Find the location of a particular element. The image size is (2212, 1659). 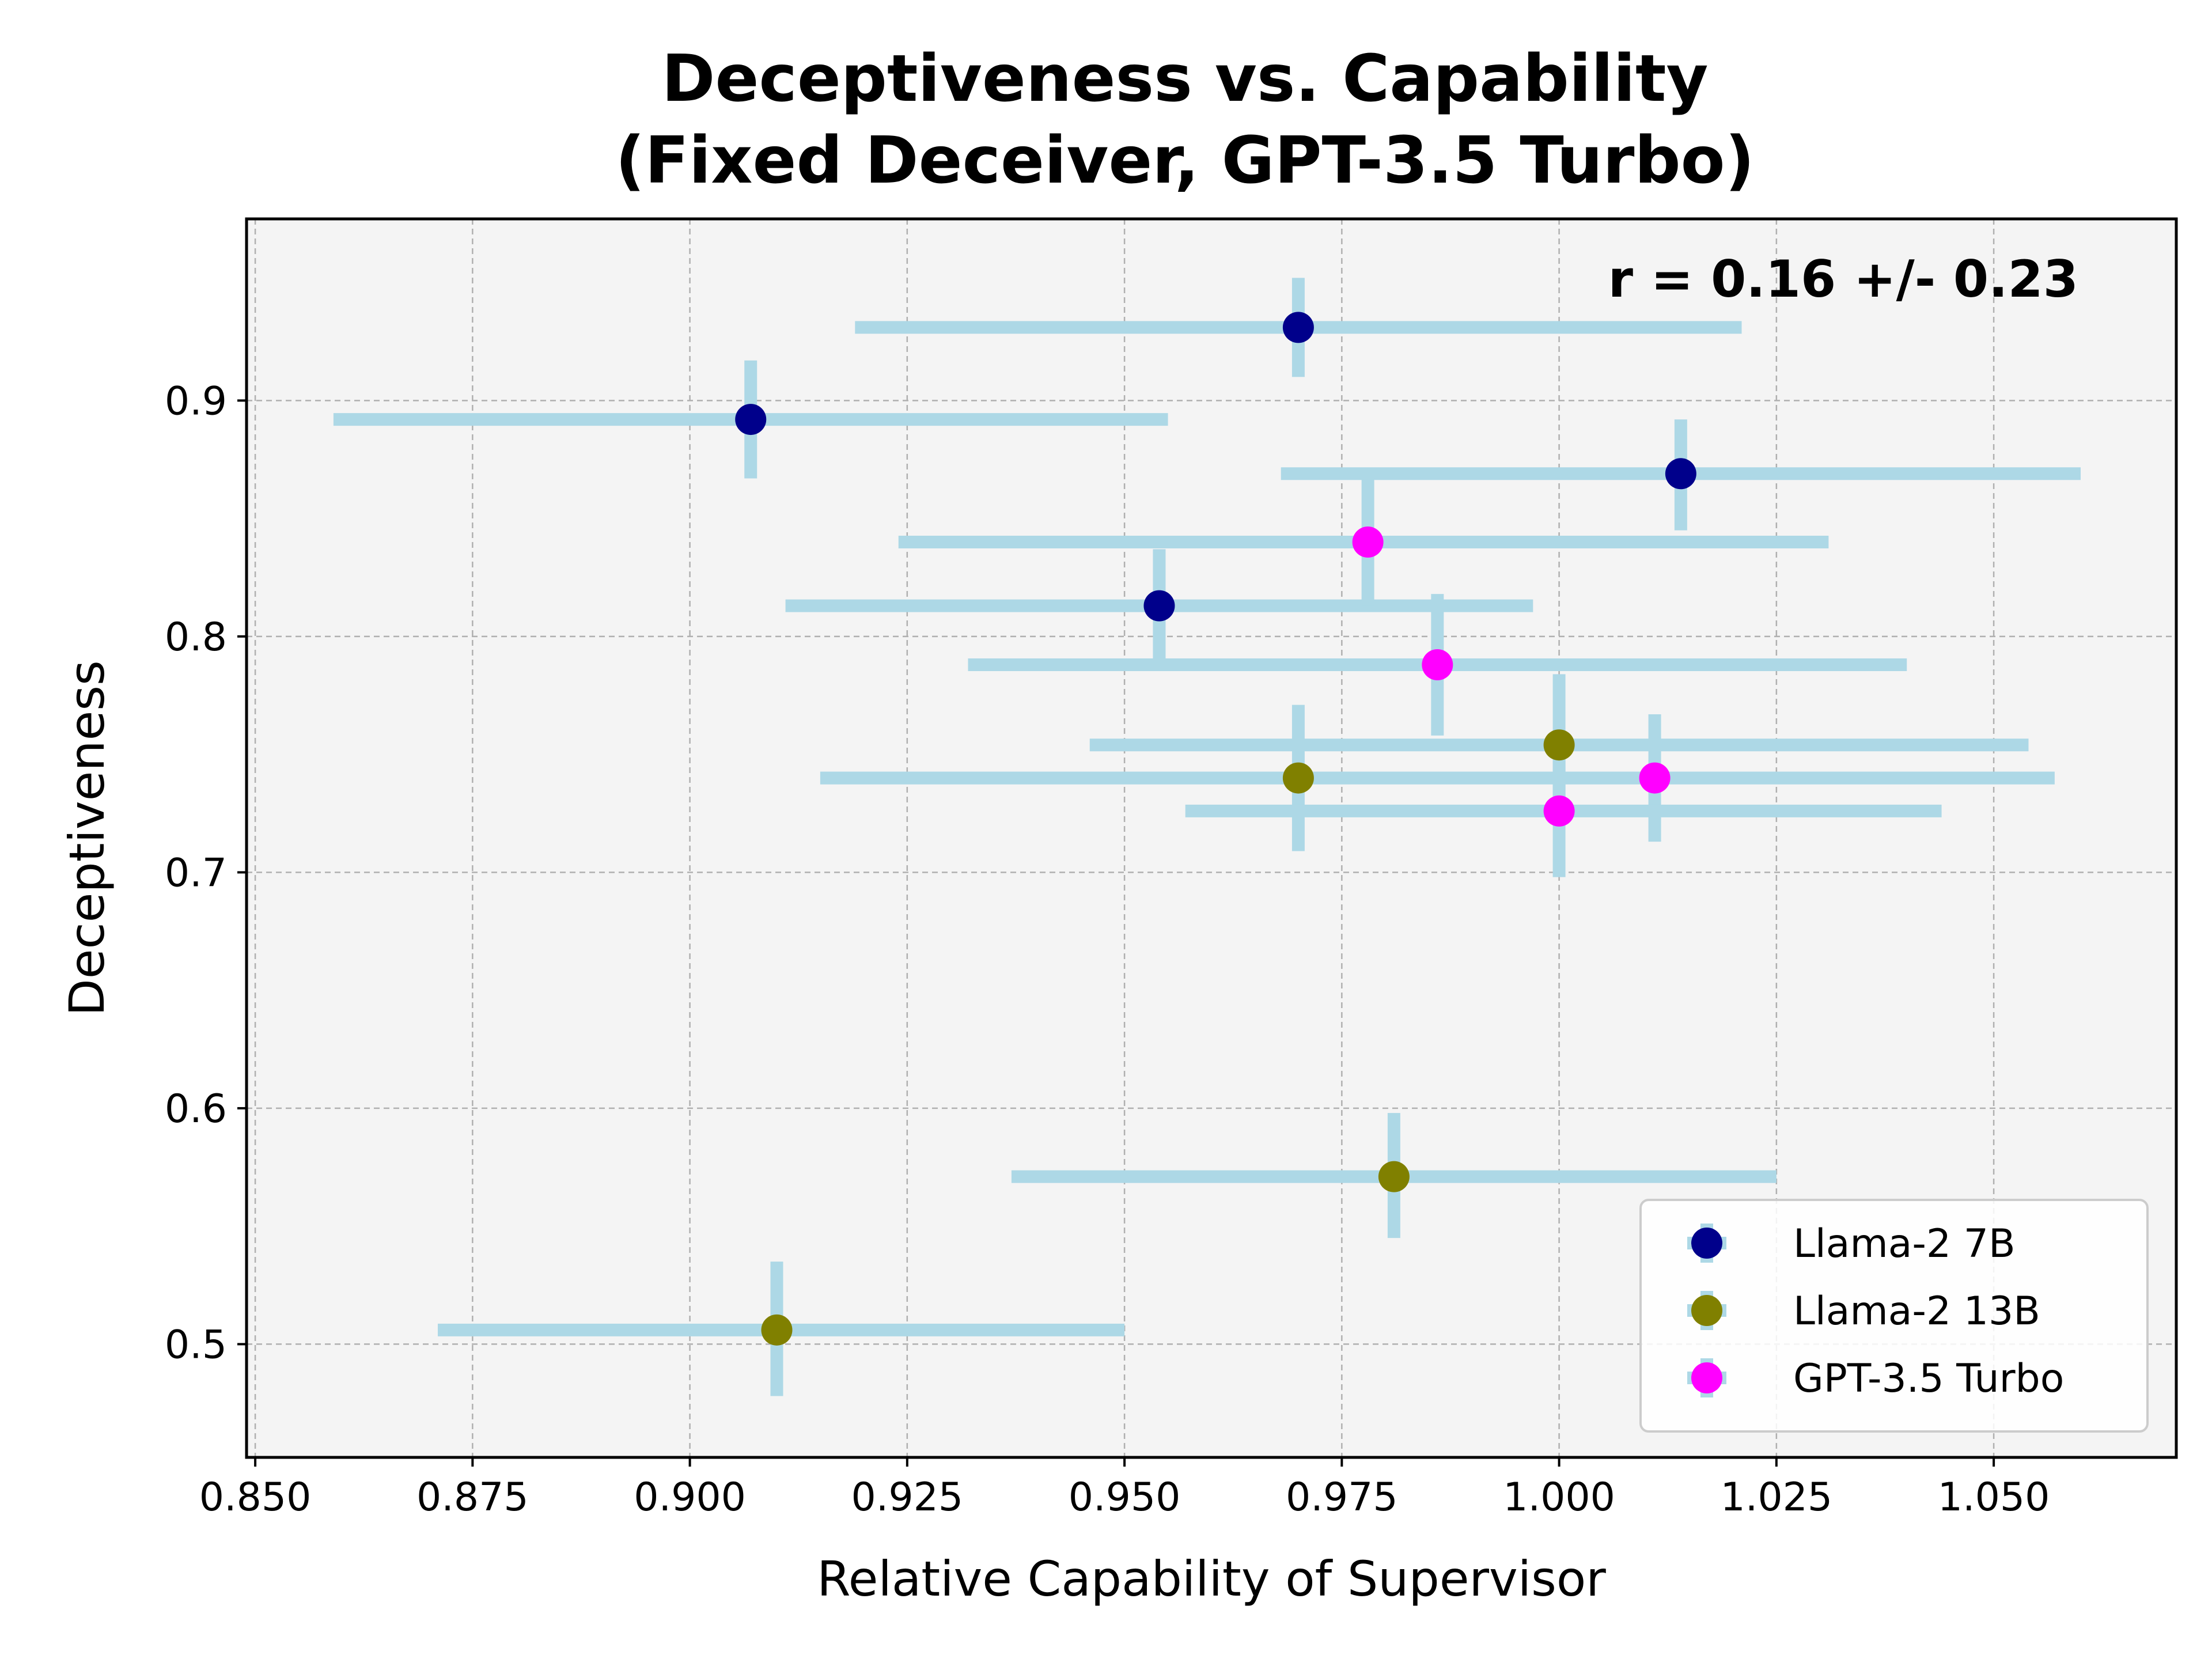

x-tick-label: 0.850 is located at coordinates (255, 1497).